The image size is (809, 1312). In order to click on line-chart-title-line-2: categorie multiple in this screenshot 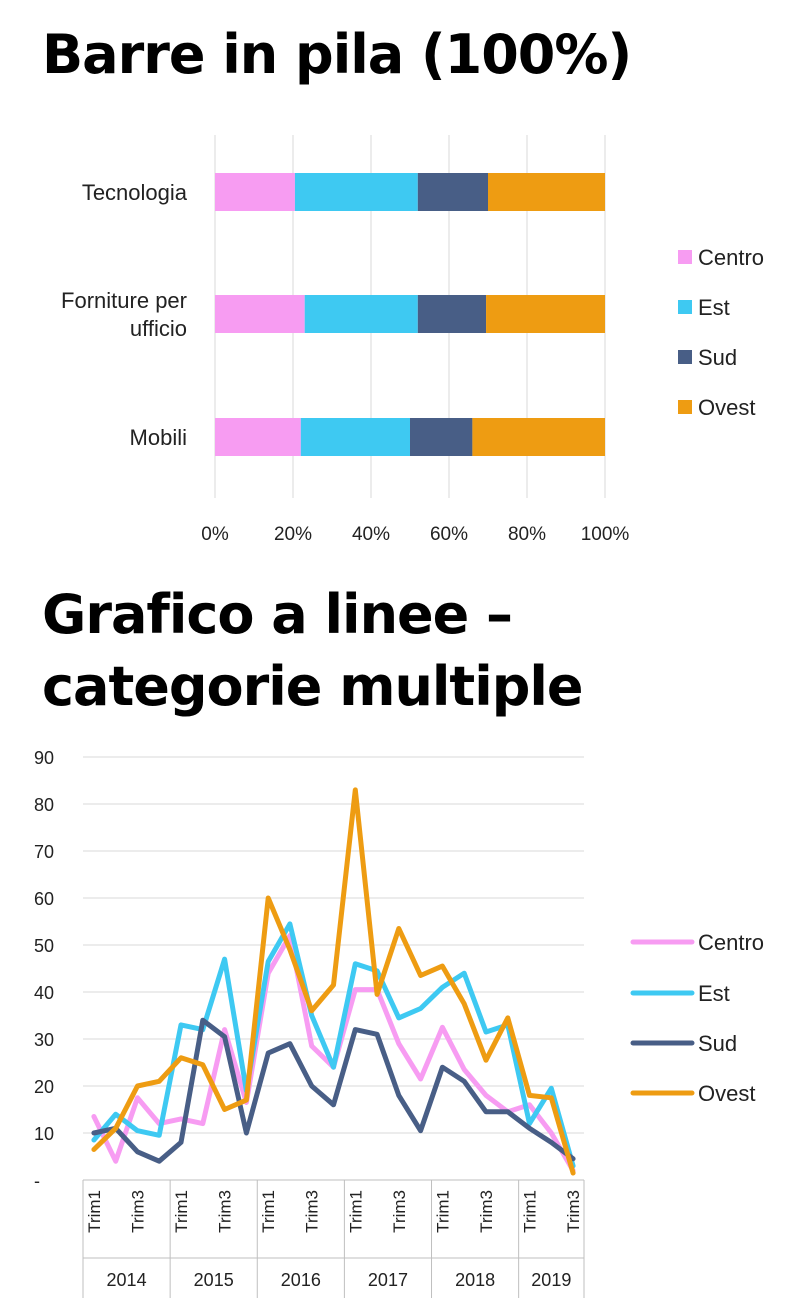, I will do `click(313, 686)`.